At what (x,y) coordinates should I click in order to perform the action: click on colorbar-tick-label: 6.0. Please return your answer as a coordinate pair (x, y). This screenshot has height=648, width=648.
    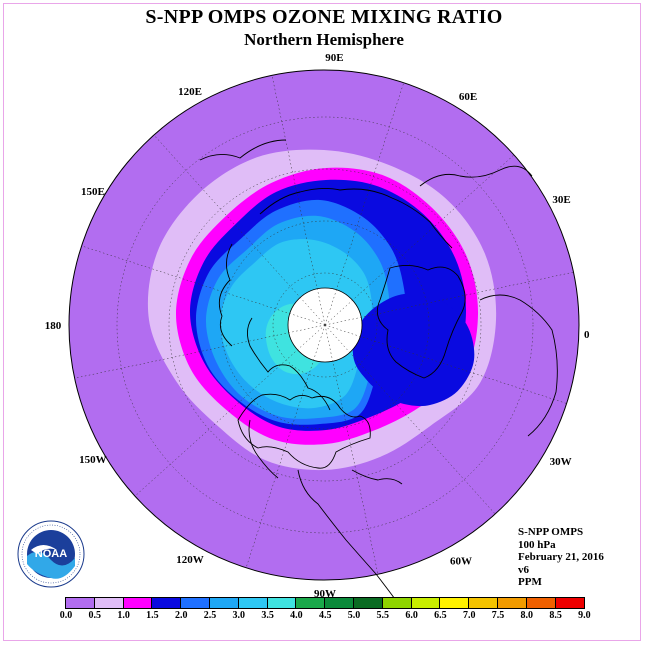
    Looking at the image, I should click on (411, 615).